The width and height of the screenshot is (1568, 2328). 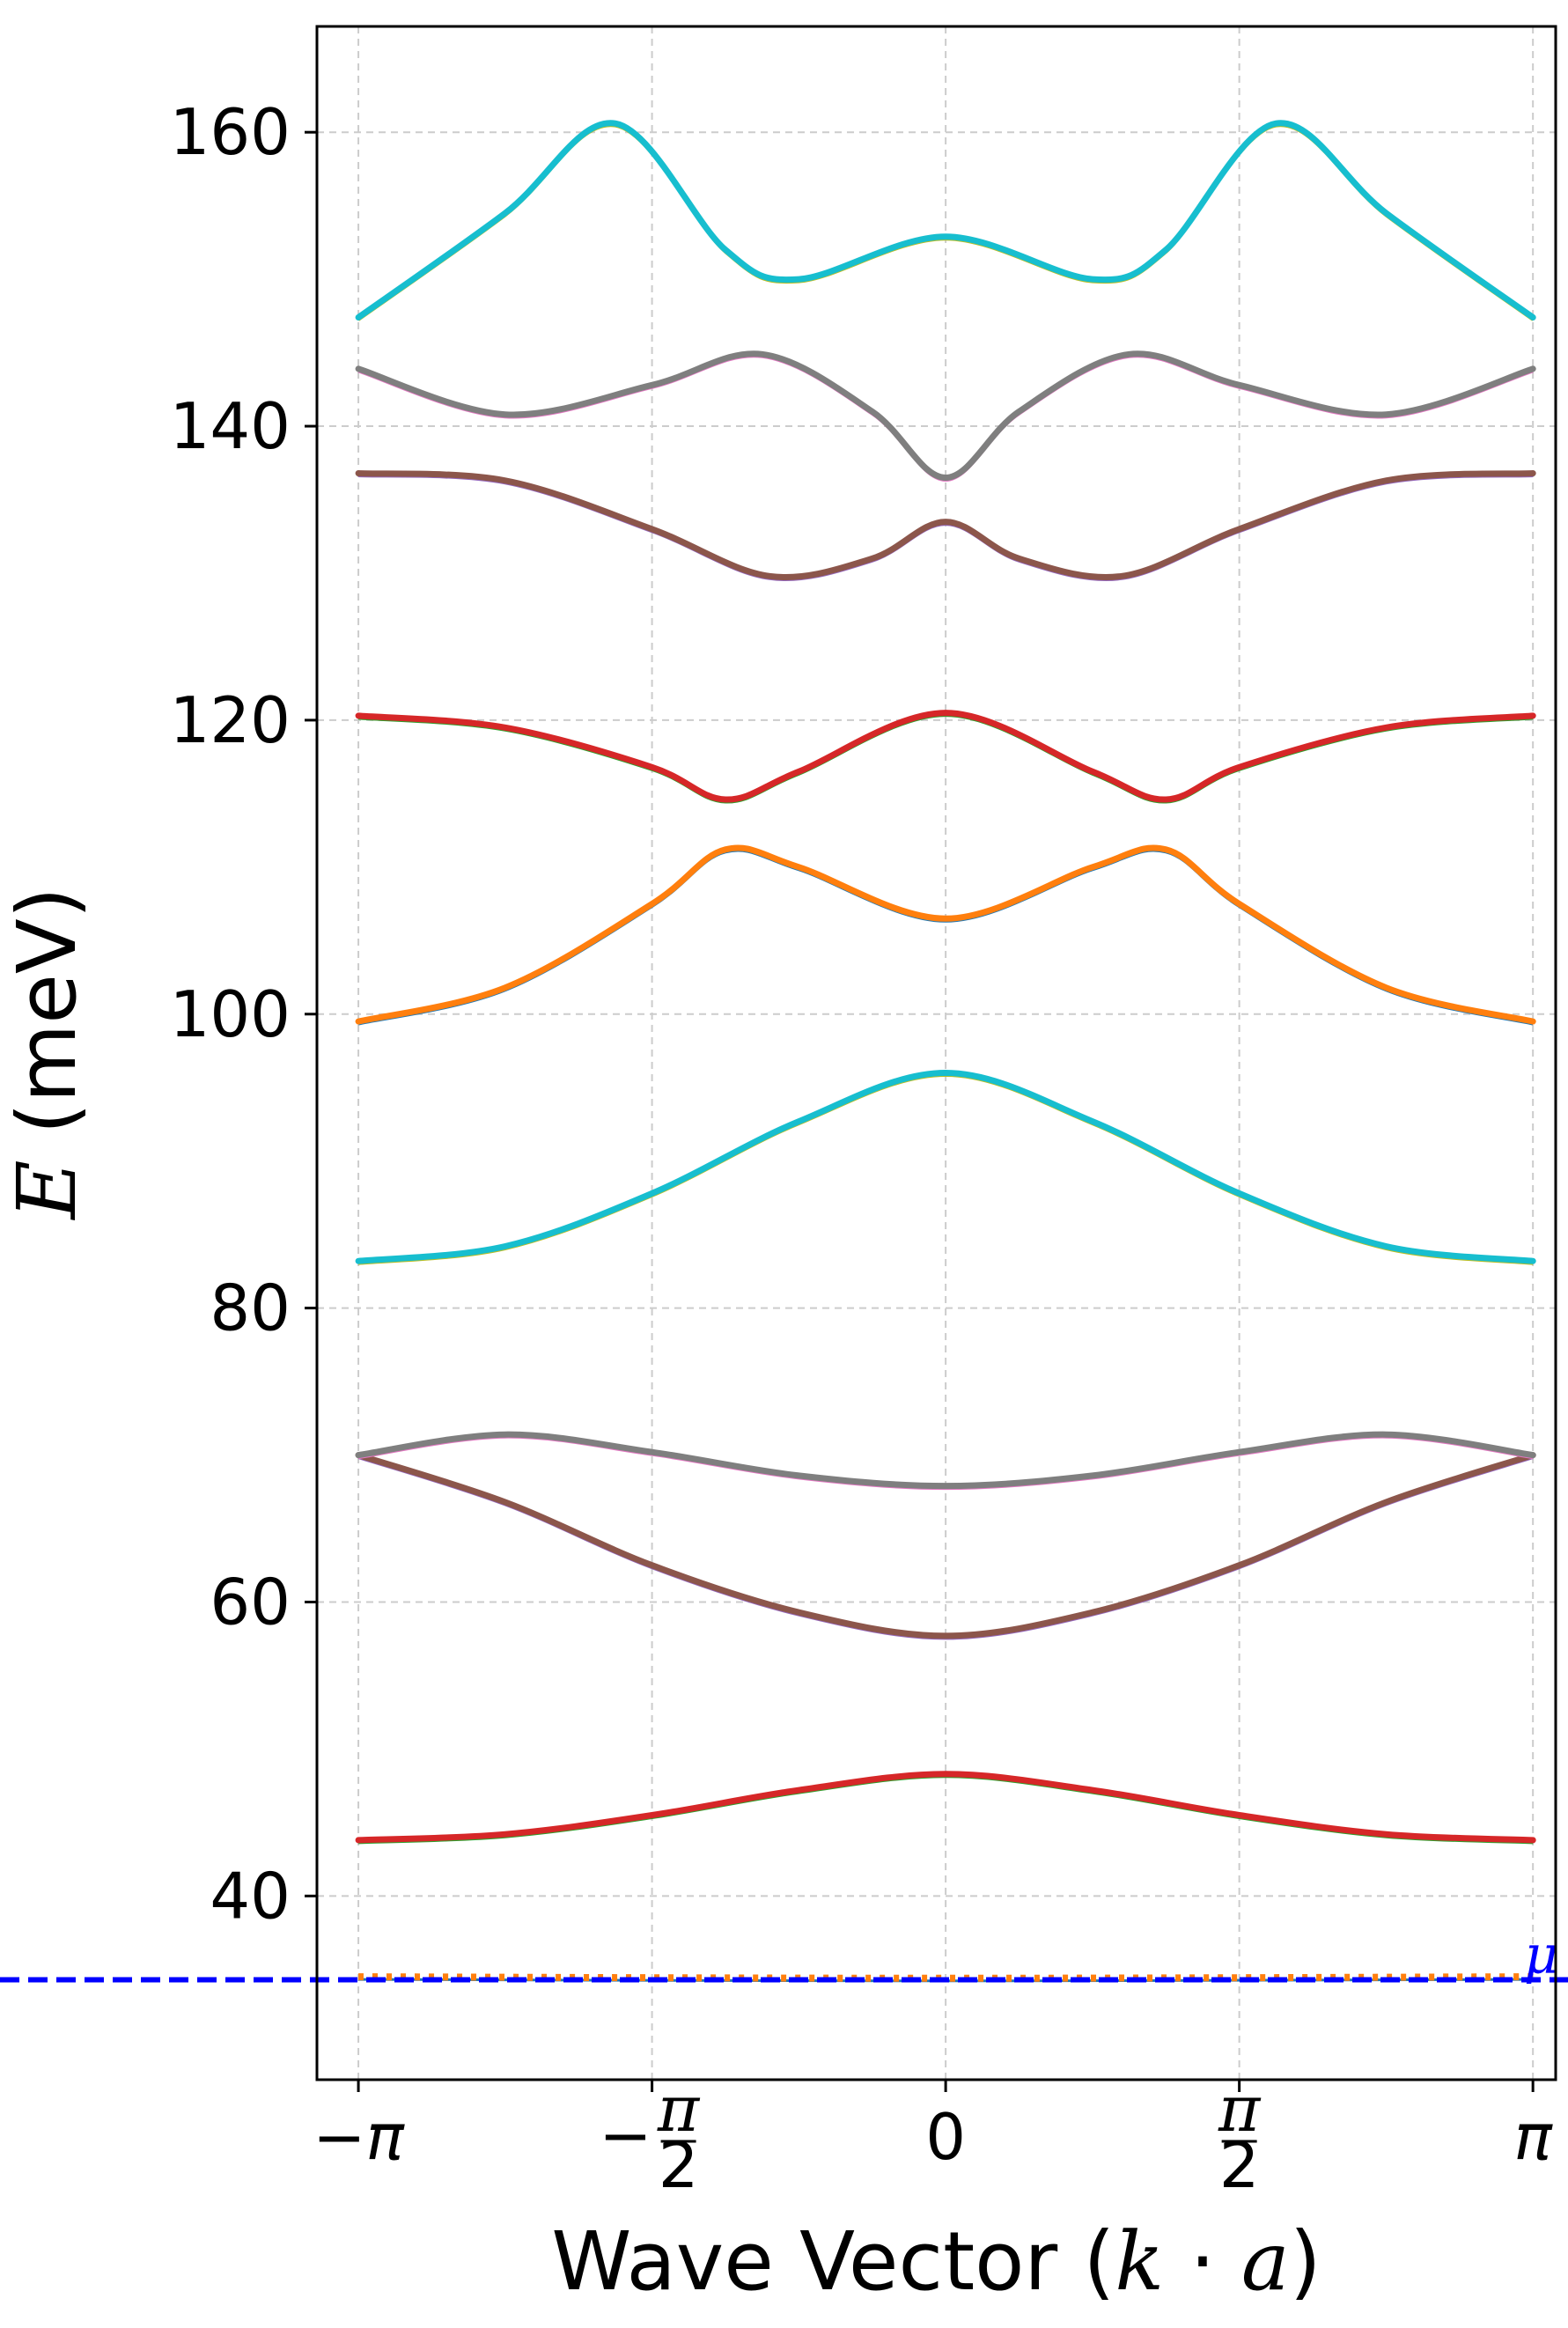 What do you see at coordinates (230, 1014) in the screenshot?
I see `y-tick-label-3: 100` at bounding box center [230, 1014].